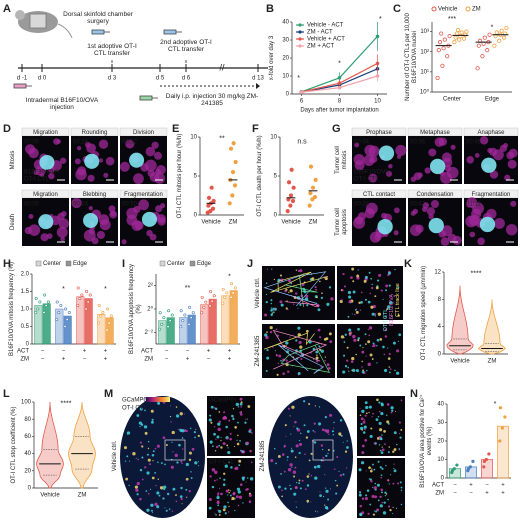  Describe the element at coordinates (175, 450) in the screenshot. I see `roi-box` at that location.